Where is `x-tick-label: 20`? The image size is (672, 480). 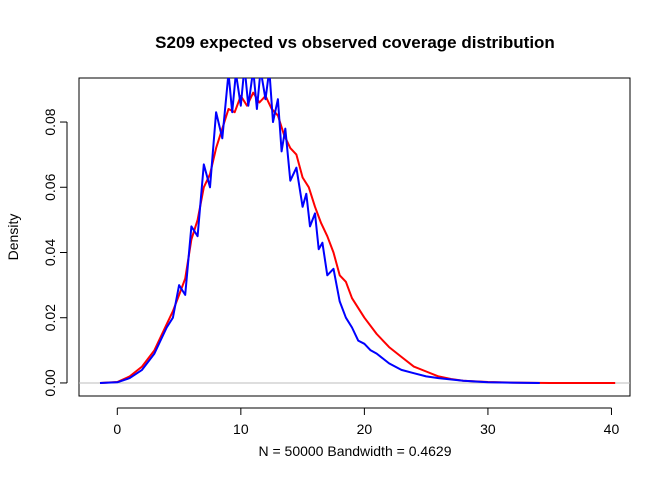 x-tick-label: 20 is located at coordinates (365, 429).